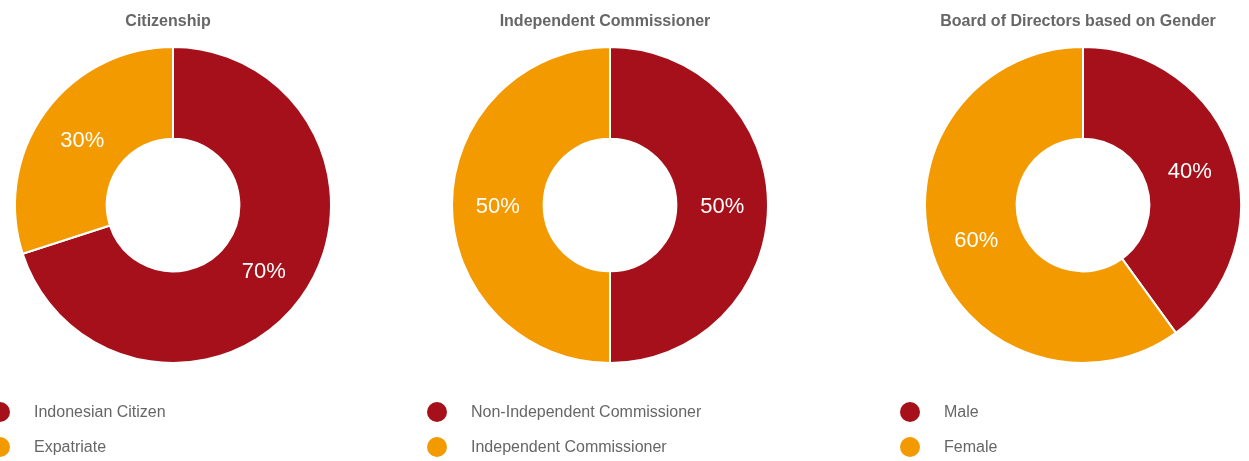 Image resolution: width=1249 pixels, height=461 pixels. Describe the element at coordinates (971, 446) in the screenshot. I see `legend-label: Female` at that location.